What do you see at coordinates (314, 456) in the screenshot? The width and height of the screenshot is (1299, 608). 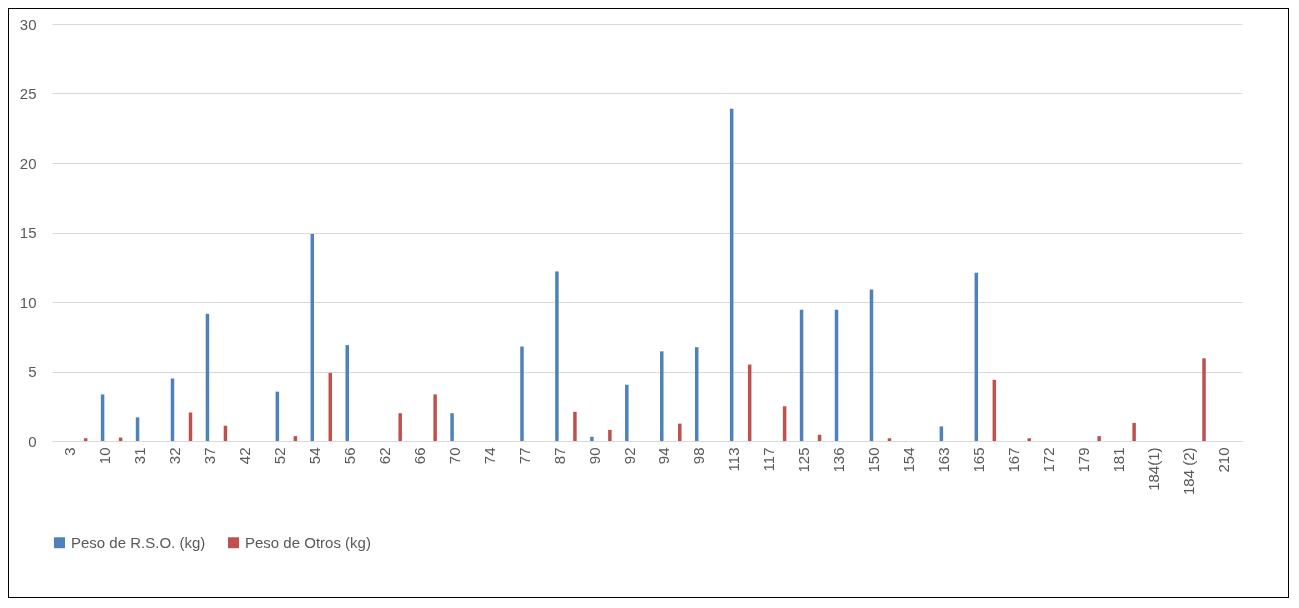 I see `x-tick-label: 54` at bounding box center [314, 456].